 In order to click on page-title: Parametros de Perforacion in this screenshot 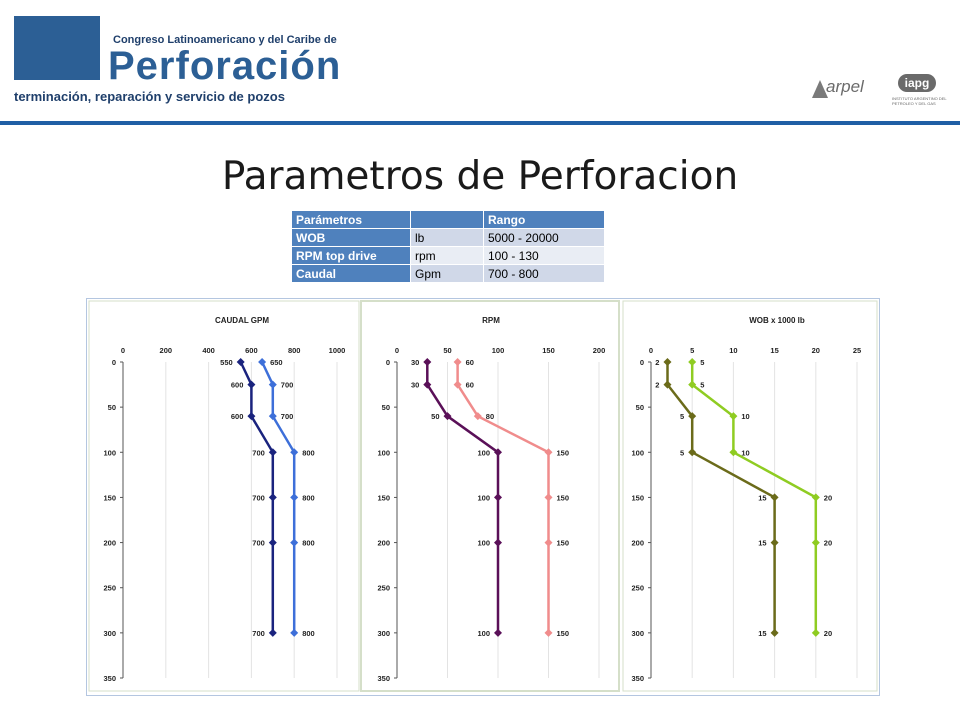, I will do `click(480, 176)`.